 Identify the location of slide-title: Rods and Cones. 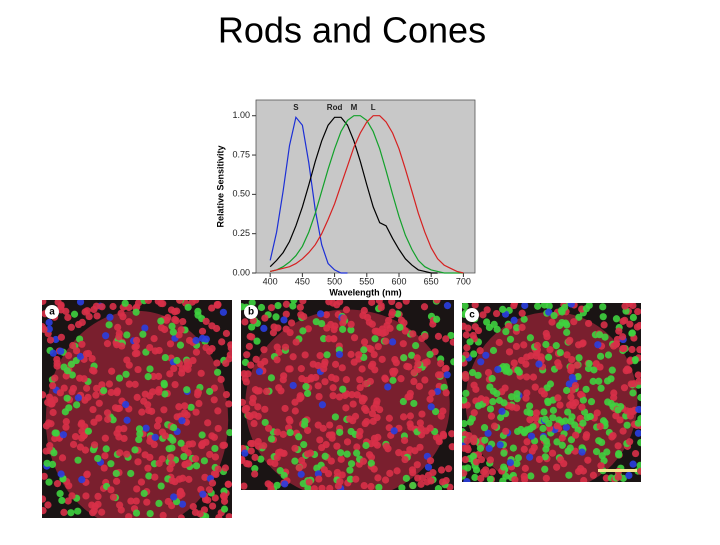
(352, 30).